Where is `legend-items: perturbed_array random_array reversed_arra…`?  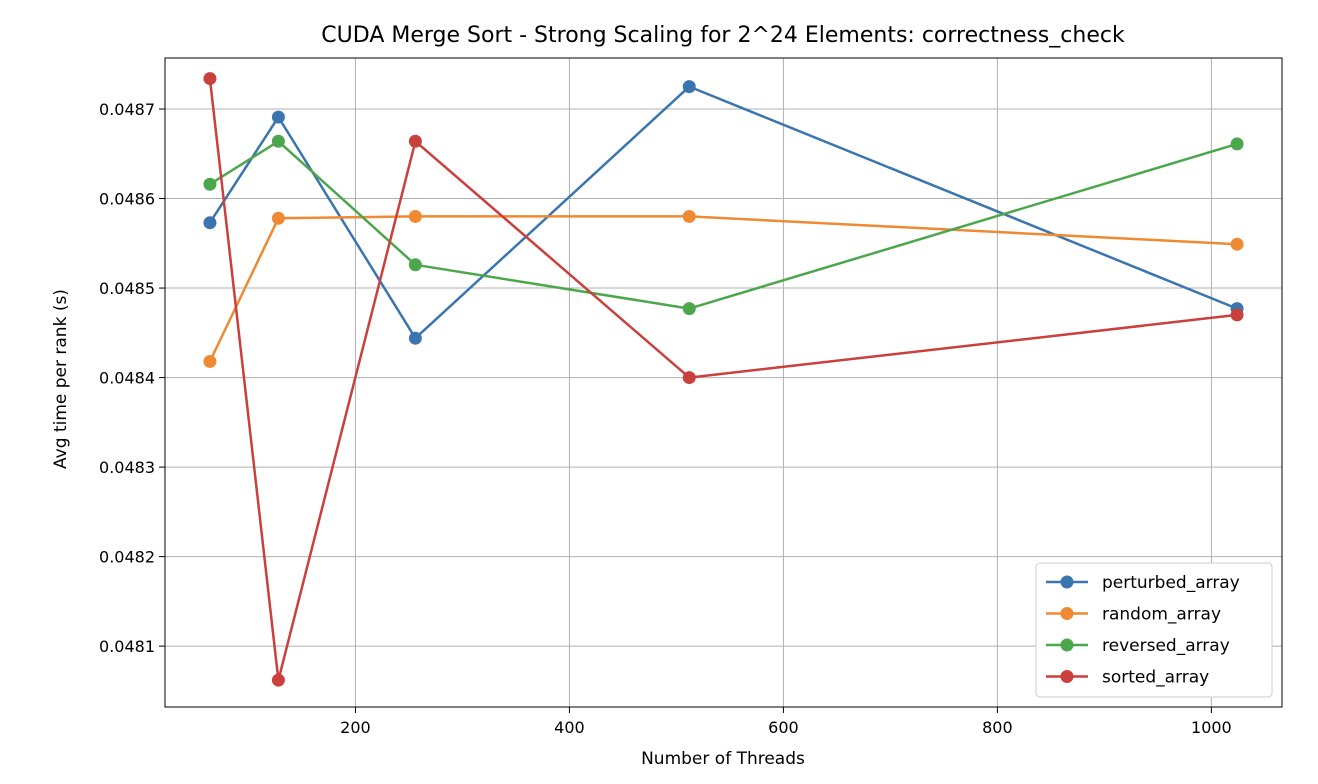
legend-items: perturbed_array random_array reversed_arra… is located at coordinates (1143, 630).